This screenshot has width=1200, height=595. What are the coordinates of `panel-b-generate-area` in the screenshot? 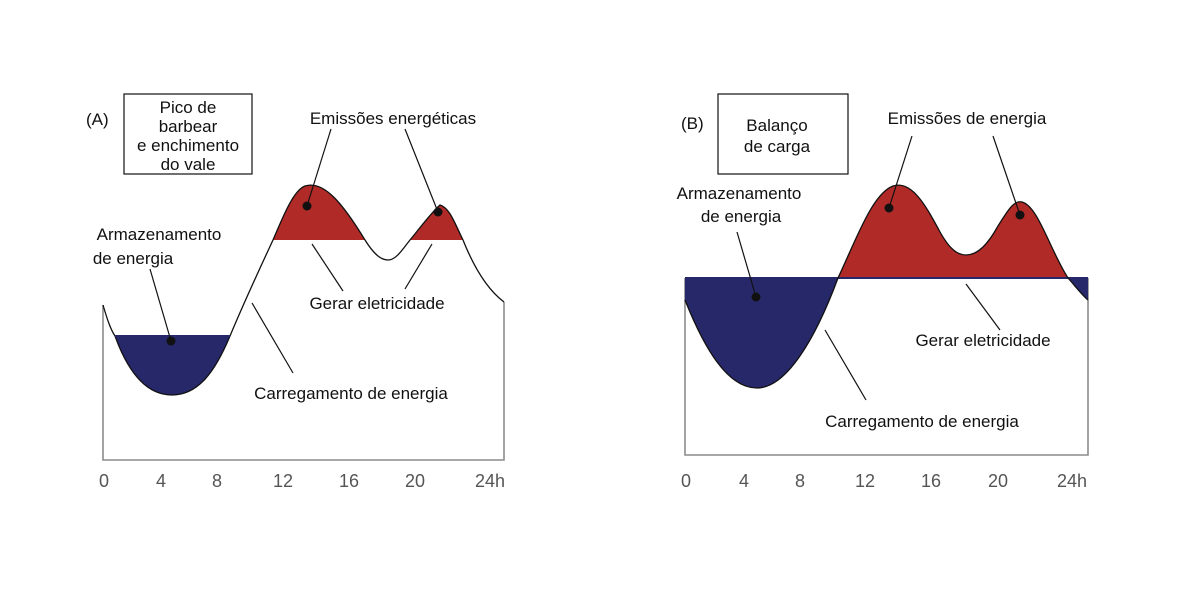 It's located at (953, 231).